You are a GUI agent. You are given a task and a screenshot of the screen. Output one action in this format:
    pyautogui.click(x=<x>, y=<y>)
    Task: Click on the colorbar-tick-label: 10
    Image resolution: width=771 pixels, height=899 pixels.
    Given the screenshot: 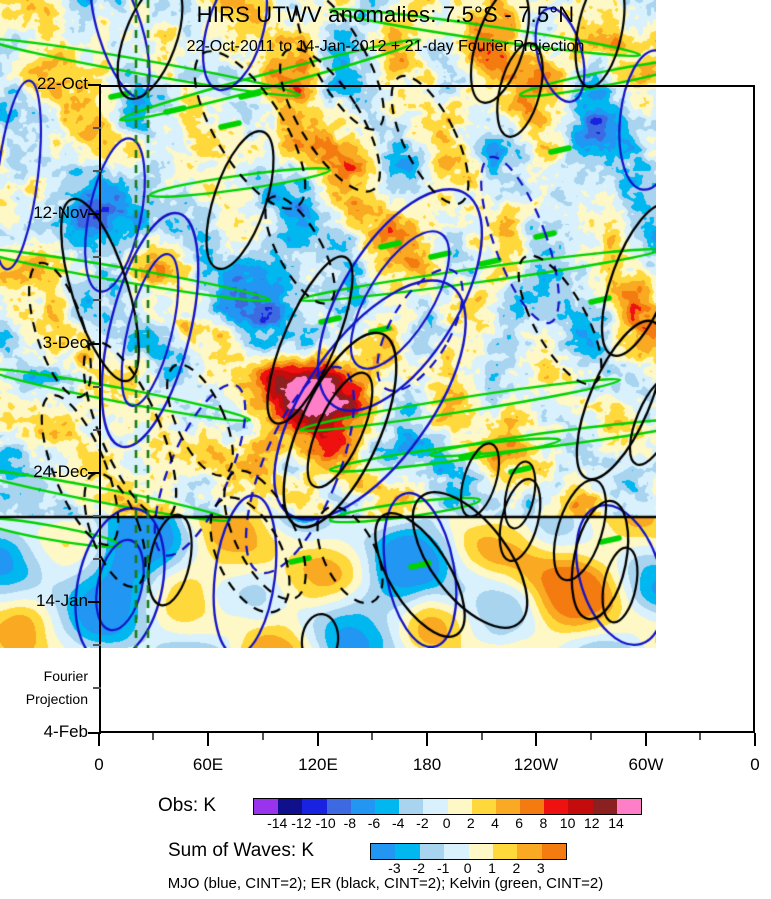 What is the action you would take?
    pyautogui.click(x=567, y=823)
    